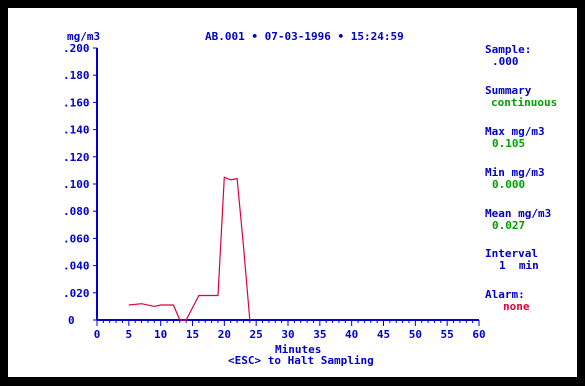  I want to click on x-tick-label: 20, so click(224, 334).